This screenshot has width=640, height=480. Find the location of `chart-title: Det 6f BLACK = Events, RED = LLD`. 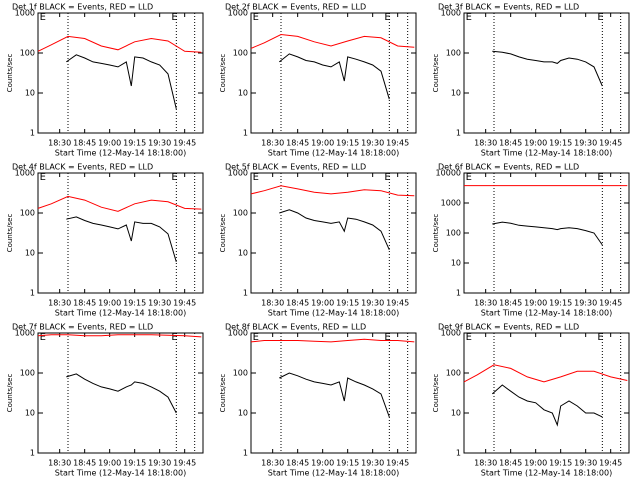

chart-title: Det 6f BLACK = Events, RED = LLD is located at coordinates (508, 167).